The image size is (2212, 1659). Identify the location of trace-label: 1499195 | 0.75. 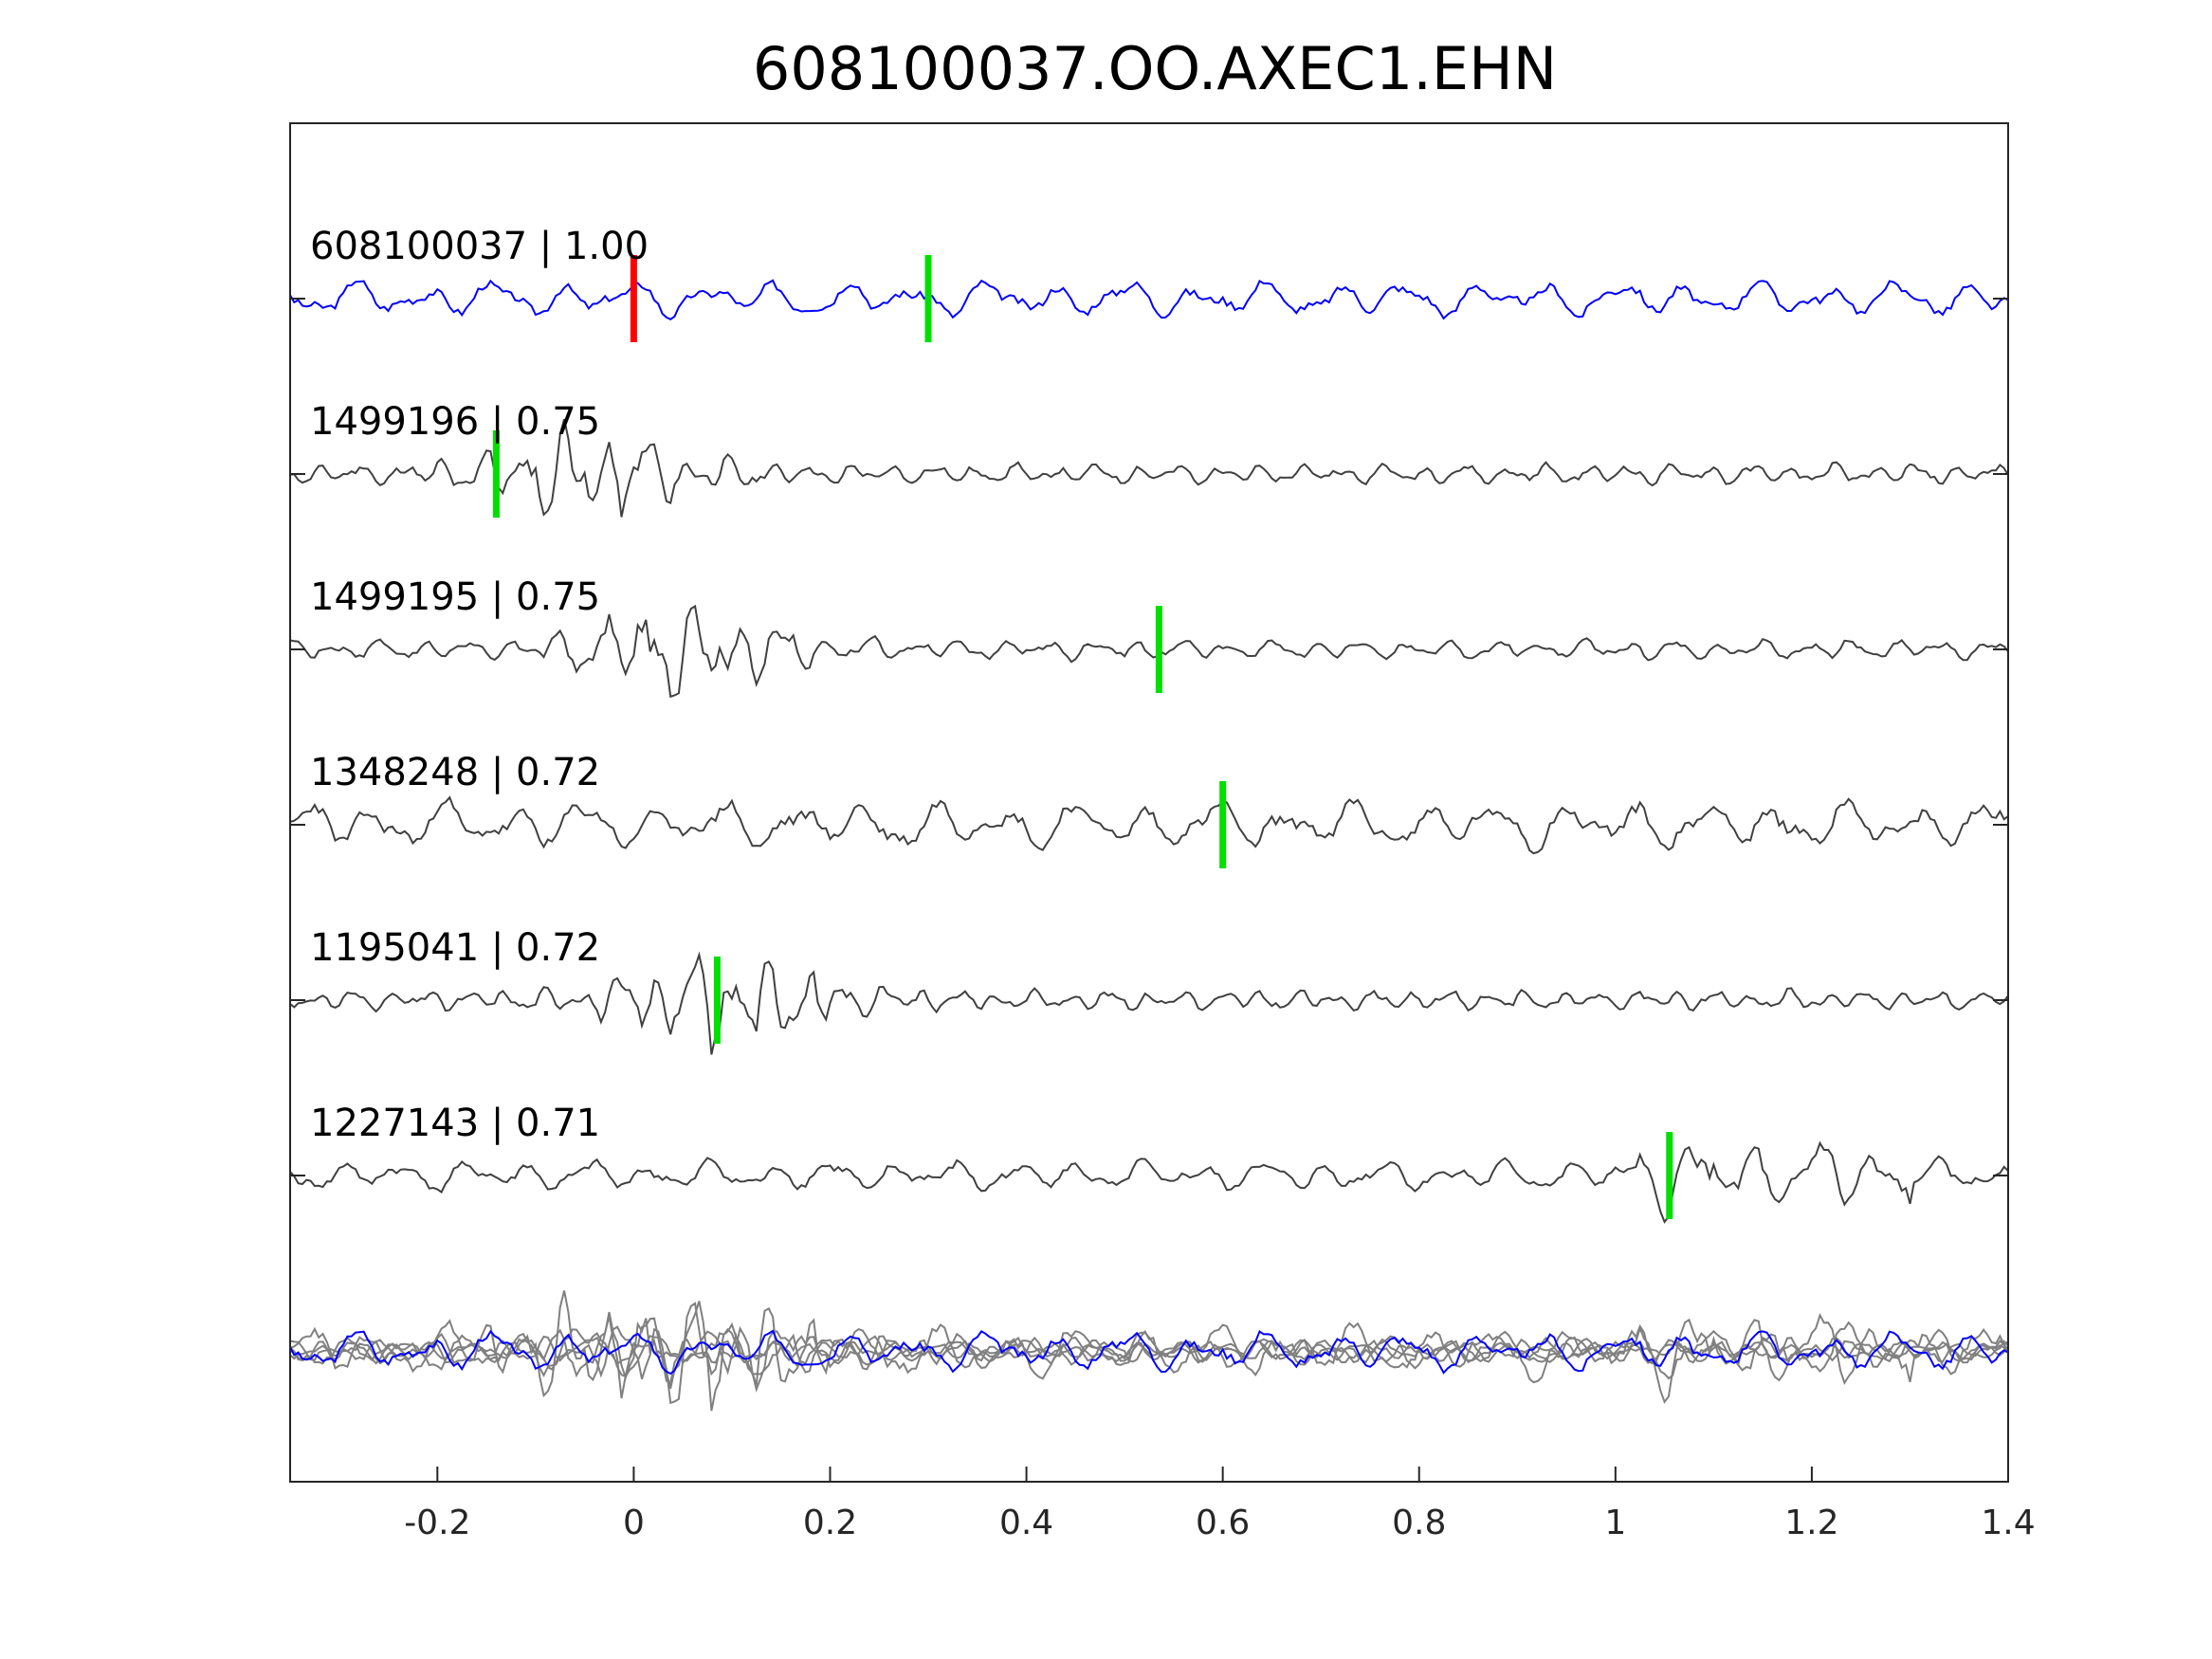
(455, 597).